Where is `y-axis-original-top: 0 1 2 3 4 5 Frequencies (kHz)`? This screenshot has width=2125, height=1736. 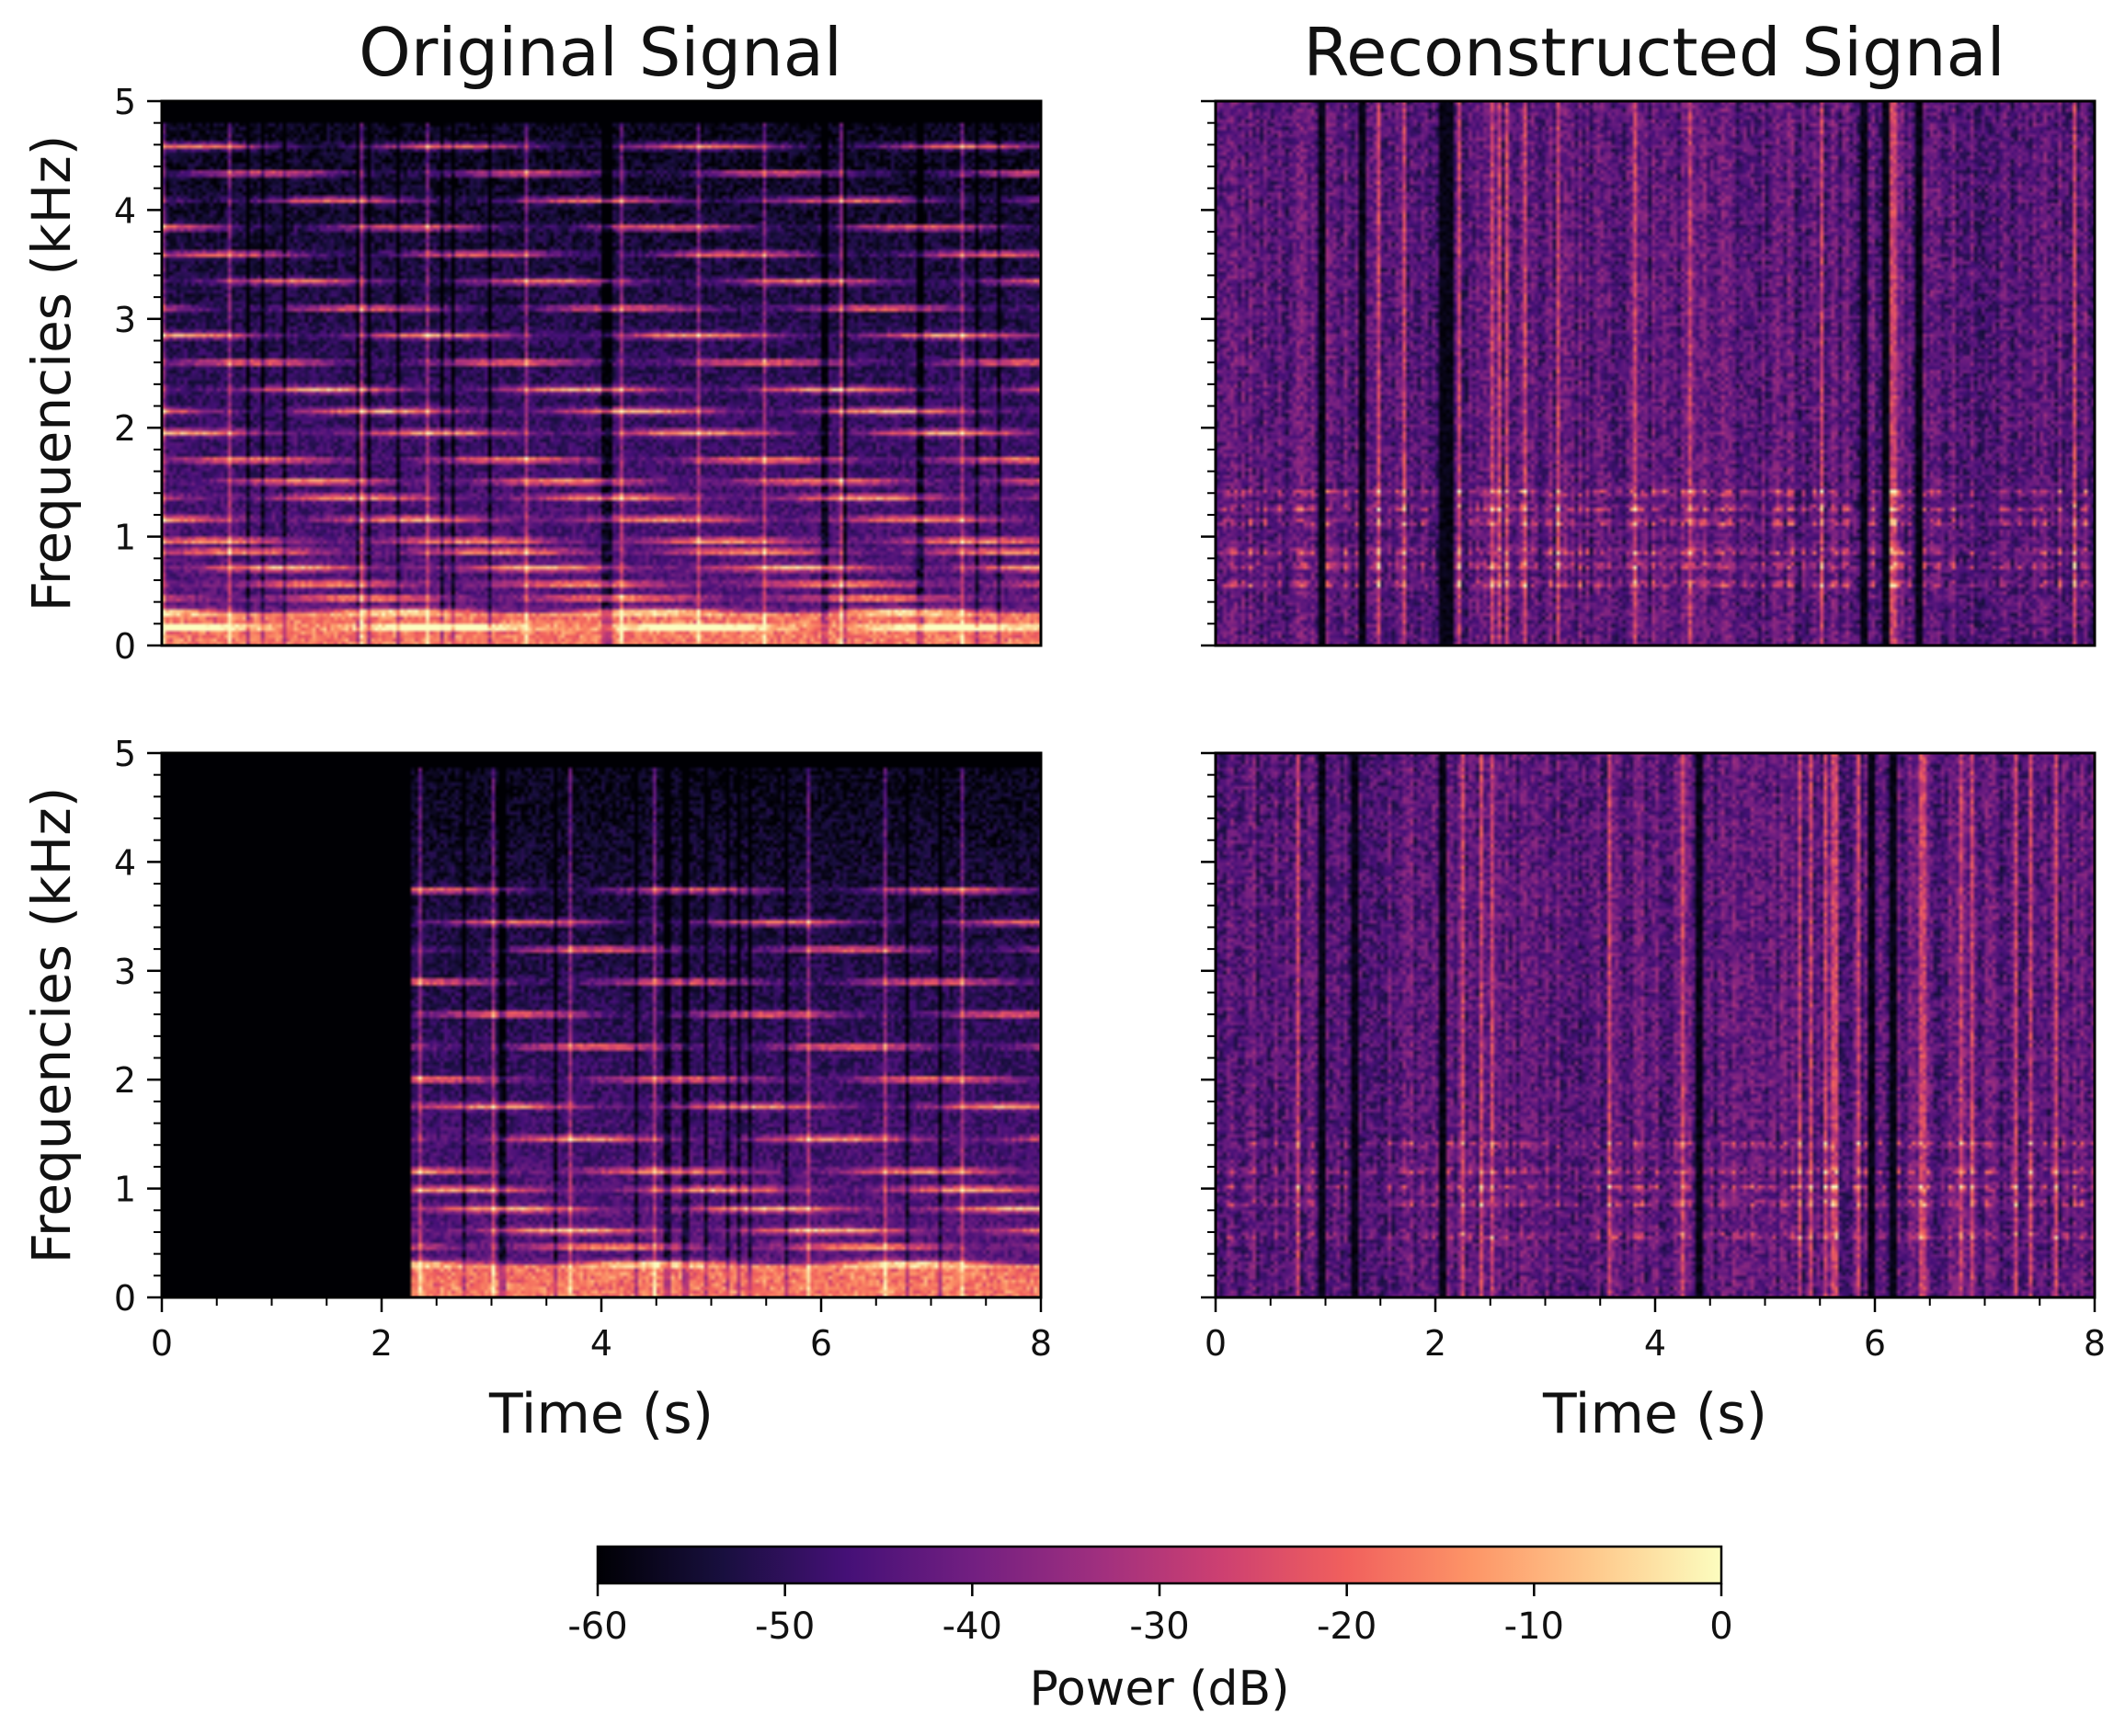
y-axis-original-top: 0 1 2 3 4 5 Frequencies (kHz) is located at coordinates (91, 374).